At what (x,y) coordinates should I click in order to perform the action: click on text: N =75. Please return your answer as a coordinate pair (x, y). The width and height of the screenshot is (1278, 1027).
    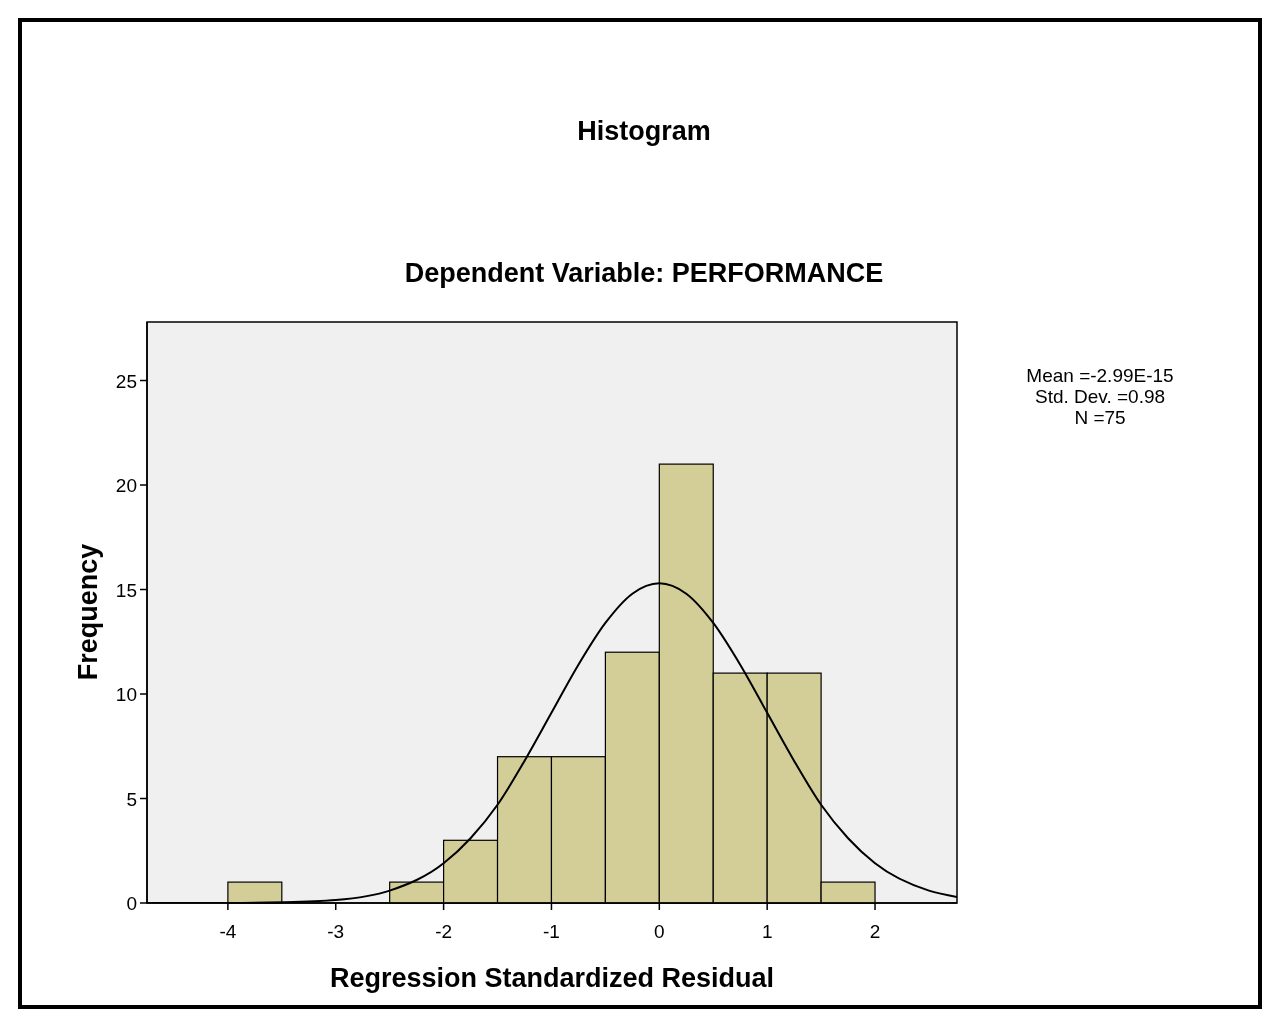
    Looking at the image, I should click on (1100, 417).